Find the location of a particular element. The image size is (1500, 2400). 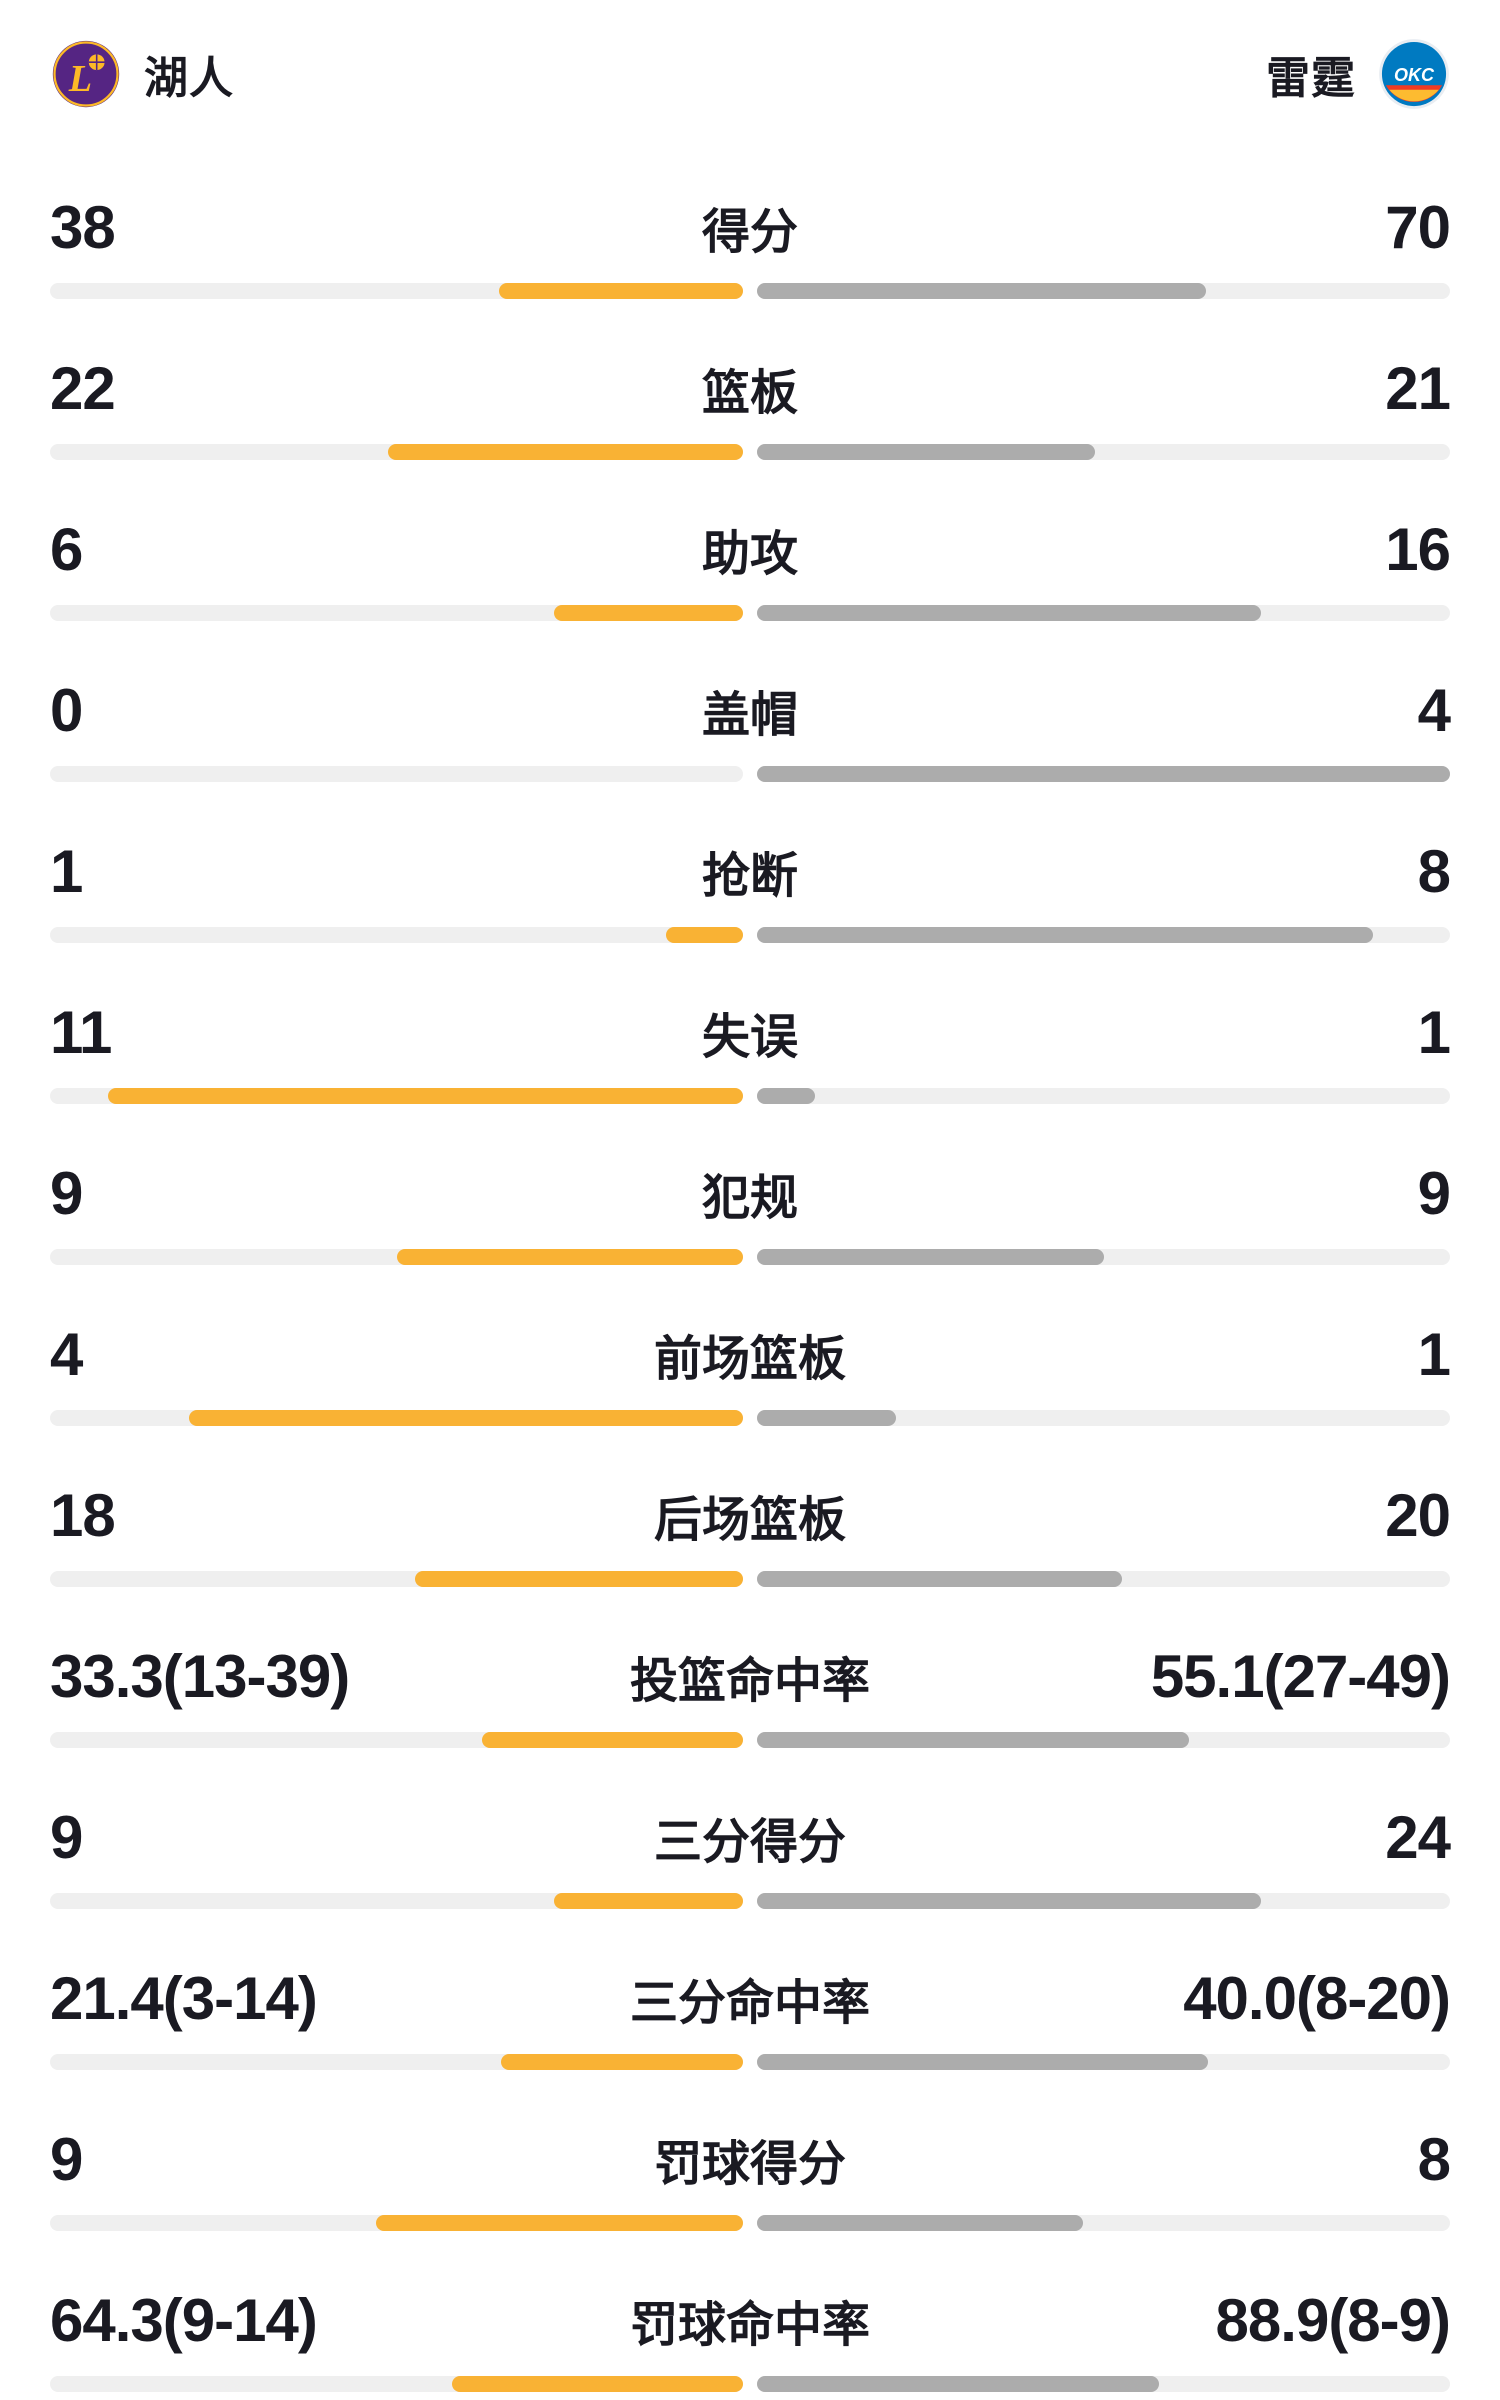

home-team: L 湖人 is located at coordinates (142, 74).